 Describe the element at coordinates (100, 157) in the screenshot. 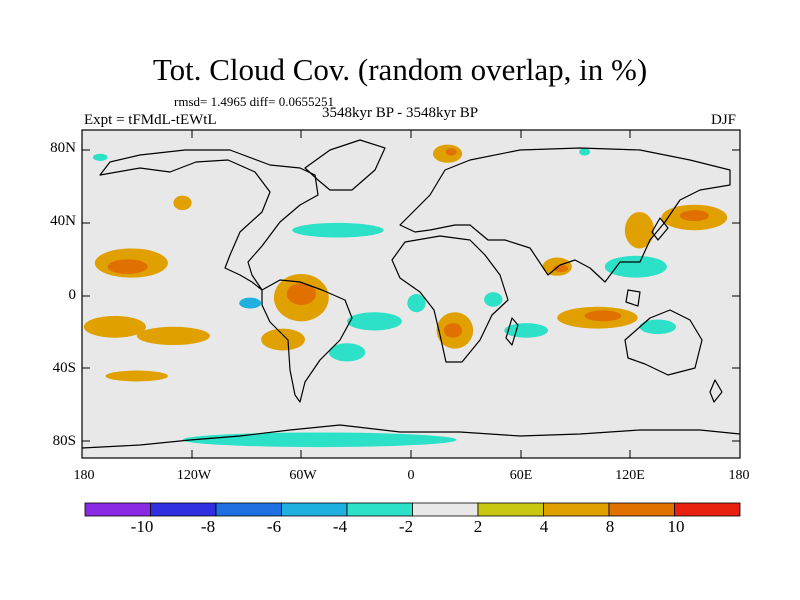

I see `anomaly-arctic-west` at that location.